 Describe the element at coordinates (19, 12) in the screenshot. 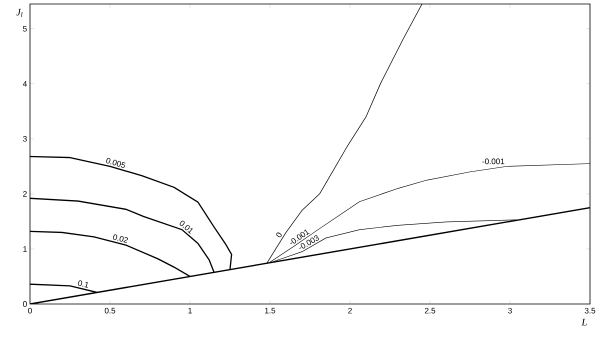

I see `y-axis-title: J$_{l}$` at that location.